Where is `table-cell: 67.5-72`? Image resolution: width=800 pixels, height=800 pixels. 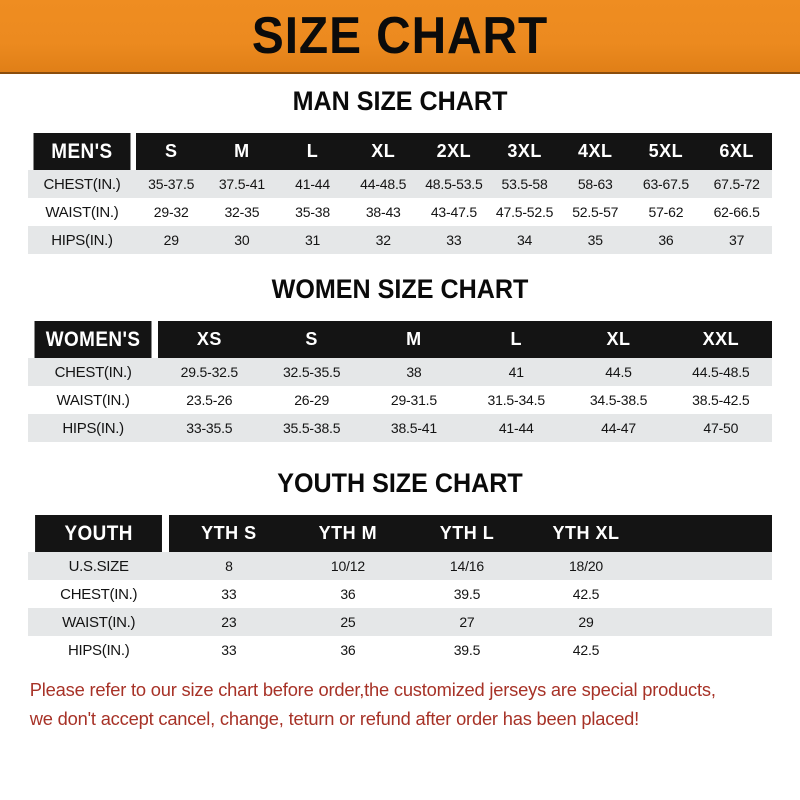 table-cell: 67.5-72 is located at coordinates (736, 184).